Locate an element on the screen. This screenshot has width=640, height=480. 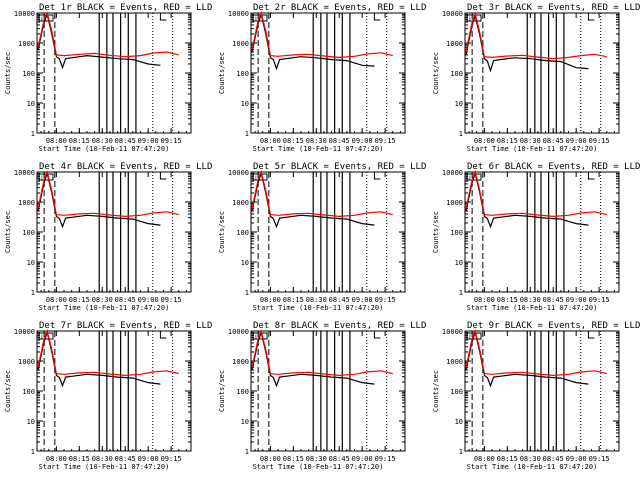
panel-title: Det 7r BLACK = Events, RED = LLD is located at coordinates (125, 326).